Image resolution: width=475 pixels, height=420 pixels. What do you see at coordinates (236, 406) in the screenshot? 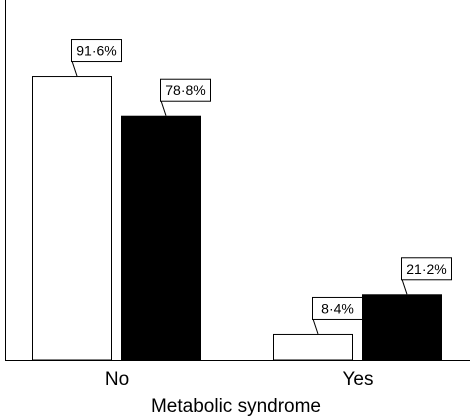
I see `x-axis-title: Metabolic syndrome` at bounding box center [236, 406].